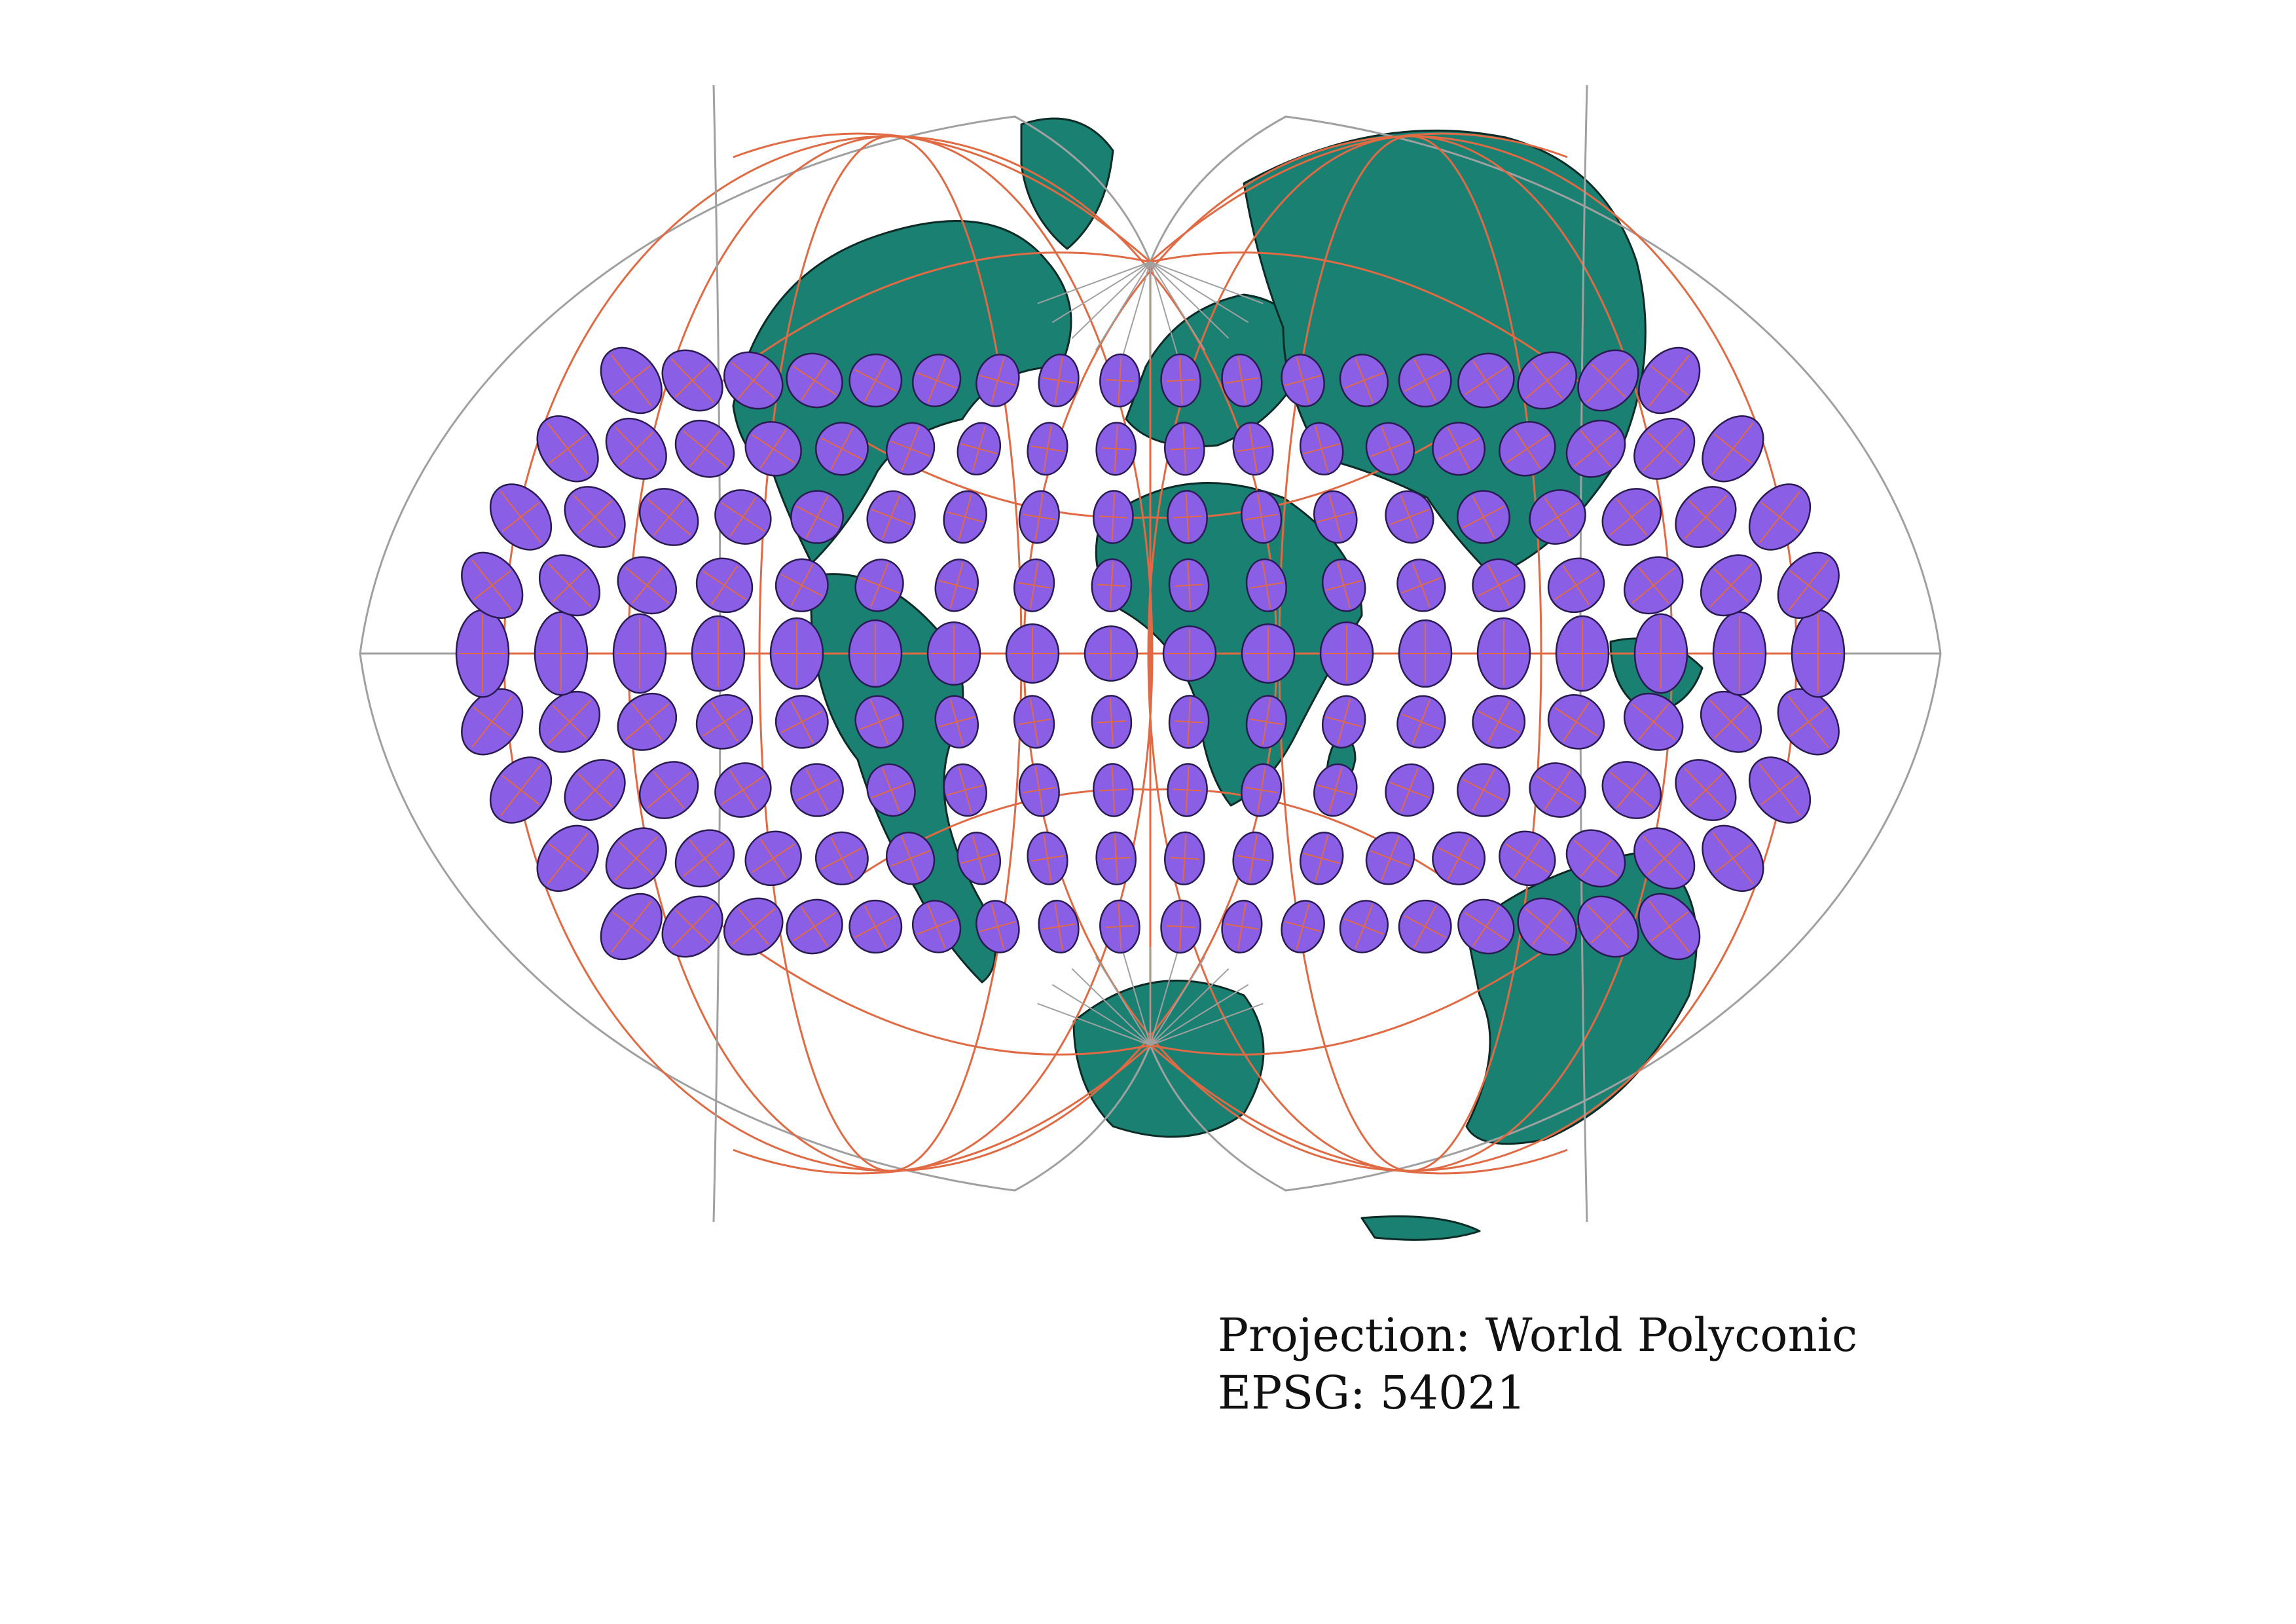 This screenshot has width=2296, height=1624. Describe the element at coordinates (942, 1109) in the screenshot. I see `parallel-south-75-left` at that location.